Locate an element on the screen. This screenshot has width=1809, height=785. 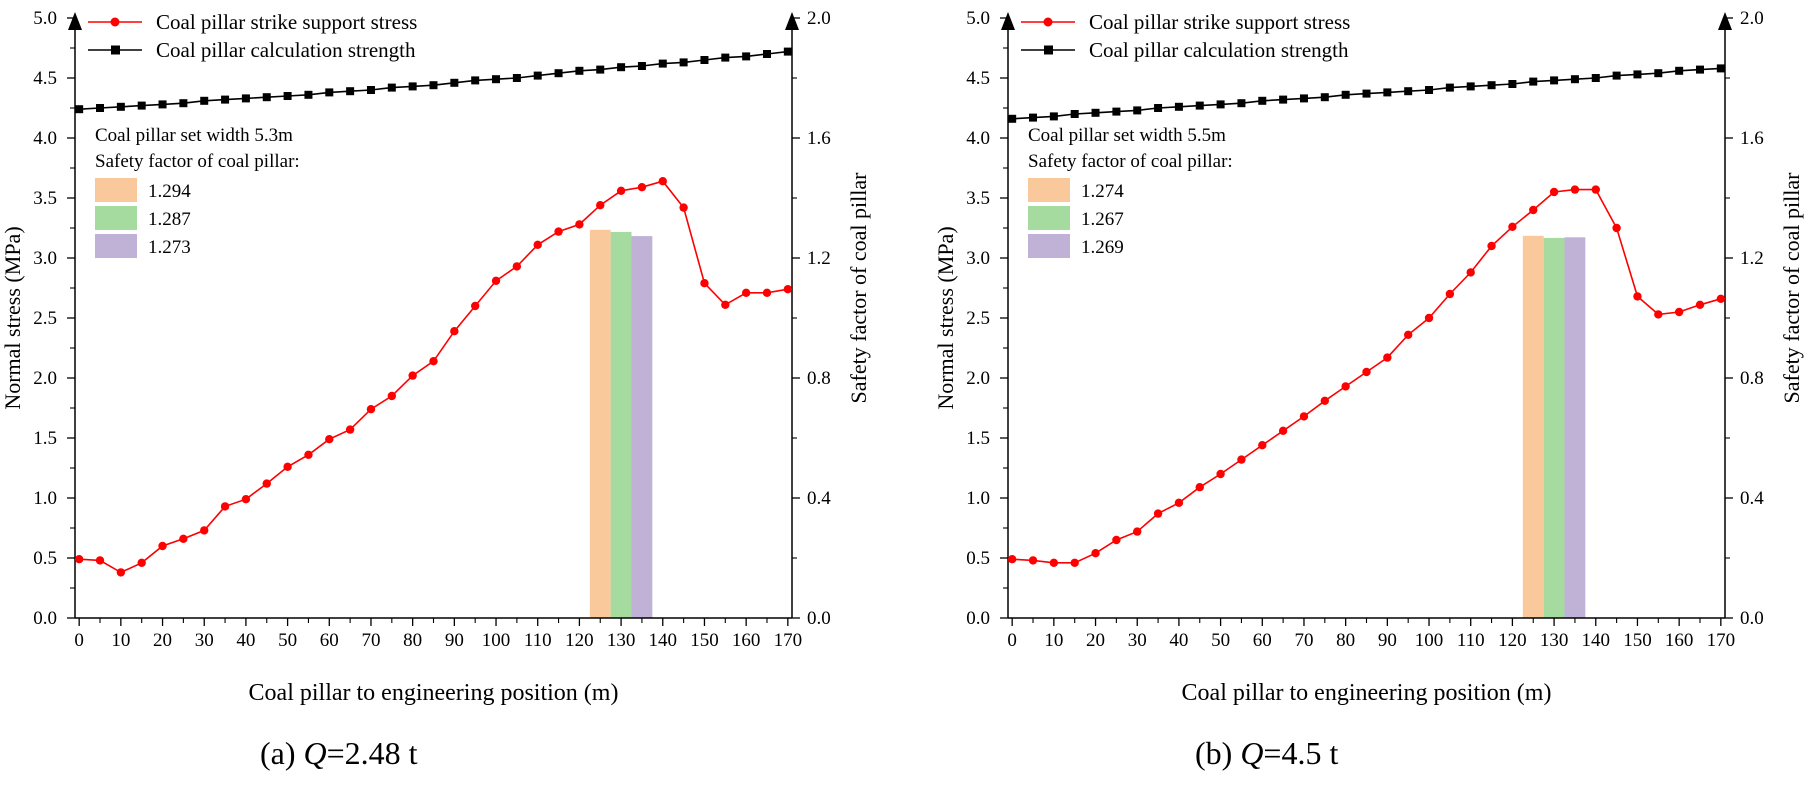
x-tick-label: 0 is located at coordinates (1012, 640).